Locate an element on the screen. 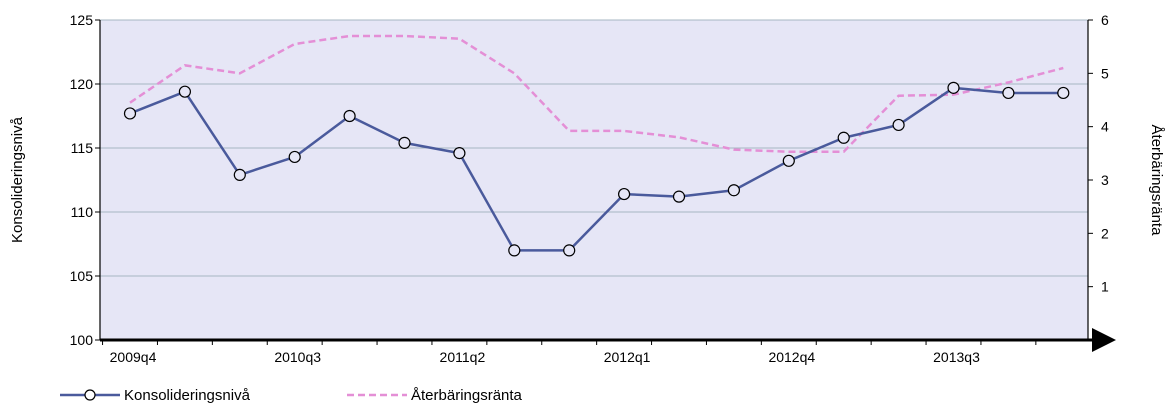 The width and height of the screenshot is (1170, 412). x-tick-label: 2012q1 is located at coordinates (627, 357).